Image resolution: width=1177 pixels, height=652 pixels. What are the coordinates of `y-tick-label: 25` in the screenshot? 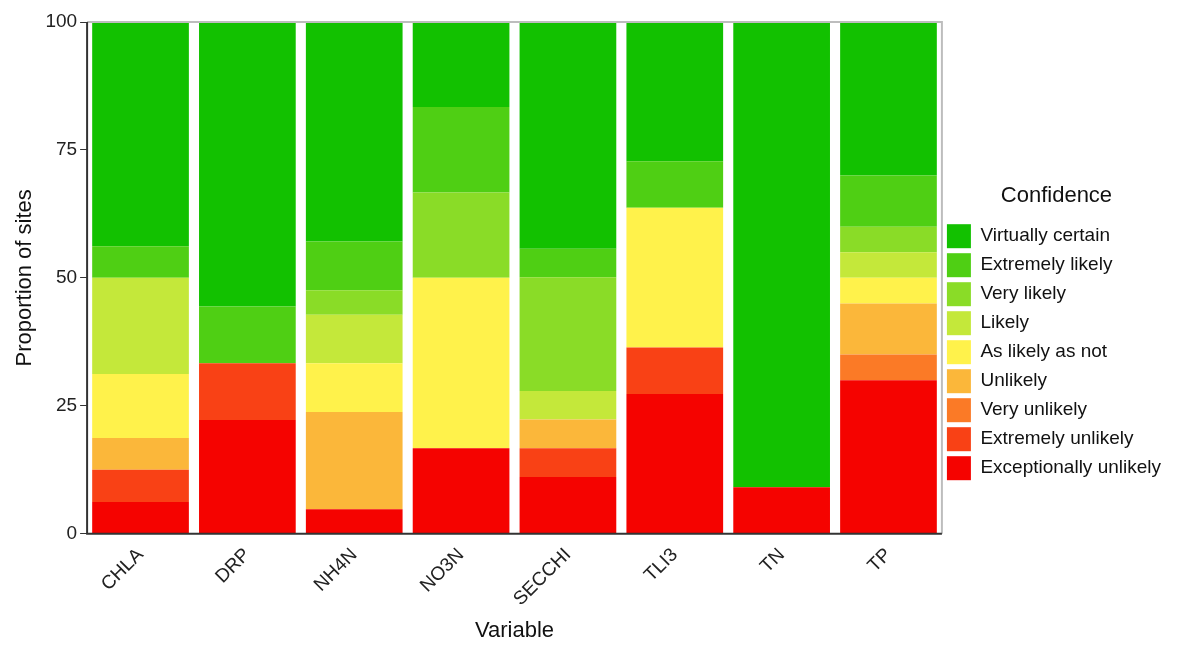 It's located at (66, 405).